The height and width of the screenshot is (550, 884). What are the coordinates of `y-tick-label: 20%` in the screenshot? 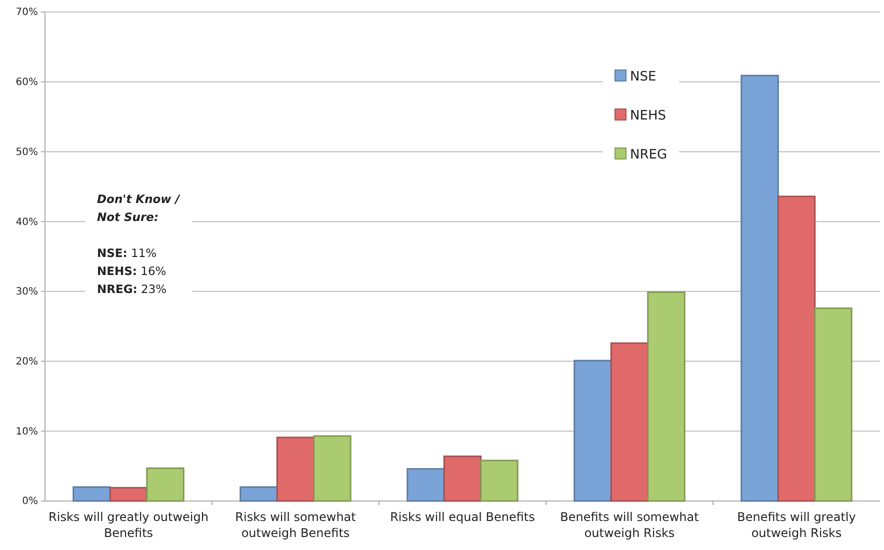 It's located at (27, 362).